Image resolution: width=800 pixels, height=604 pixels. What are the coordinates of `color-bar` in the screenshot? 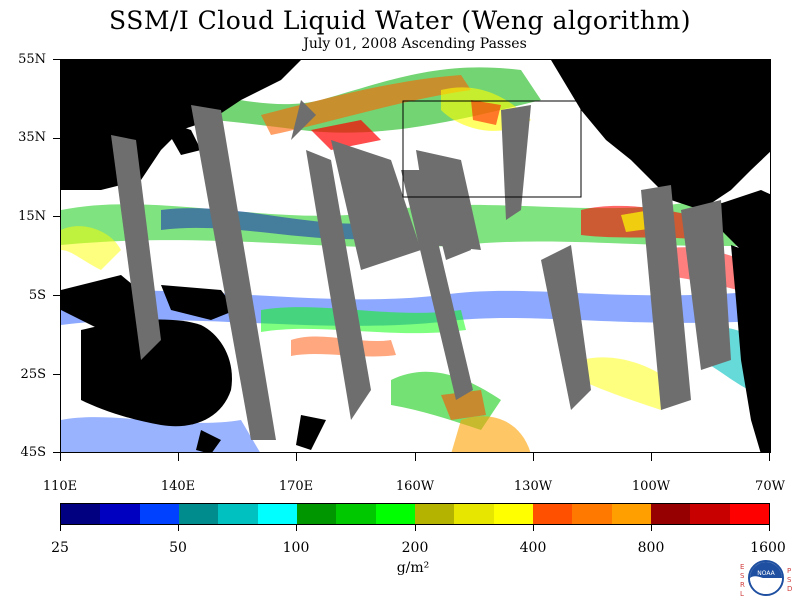 It's located at (415, 514).